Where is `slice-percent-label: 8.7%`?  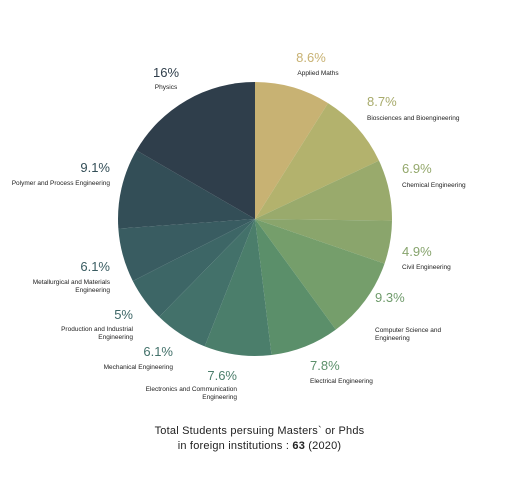
slice-percent-label: 8.7% is located at coordinates (382, 101).